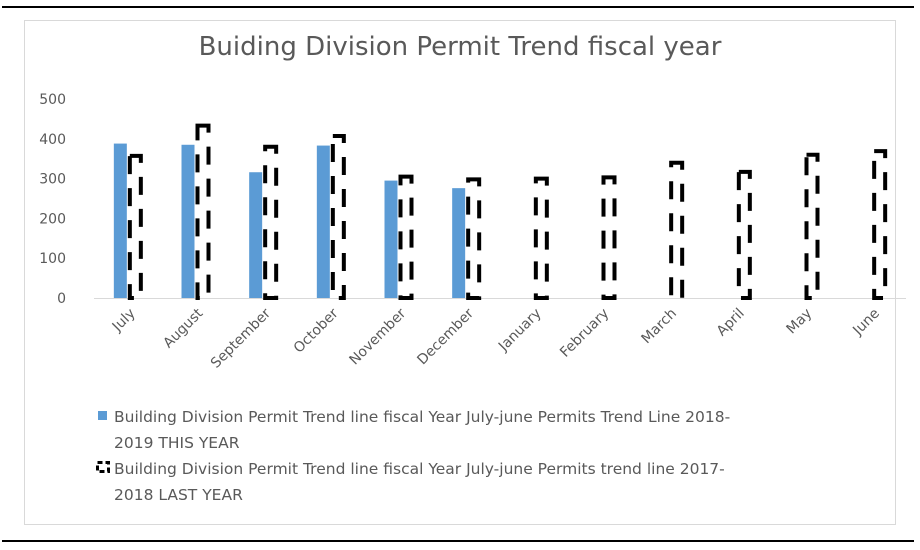  Describe the element at coordinates (178, 495) in the screenshot. I see `legend-label-last-year-line2: 2018 LAST YEAR` at that location.